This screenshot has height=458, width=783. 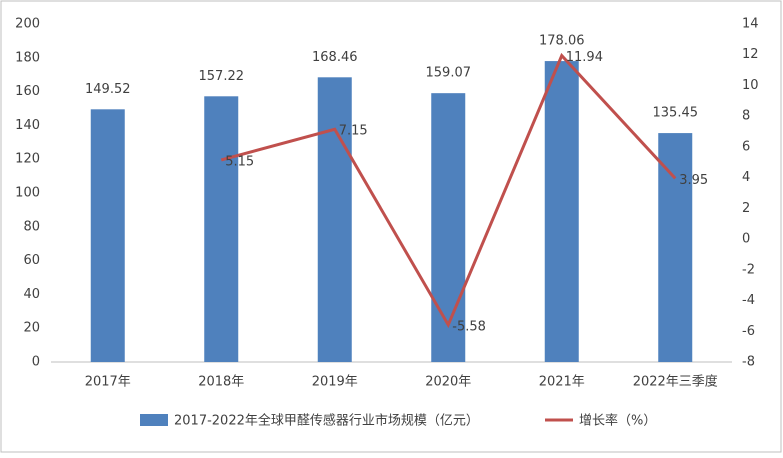 I want to click on y2-tick-label: 2, so click(x=746, y=208).